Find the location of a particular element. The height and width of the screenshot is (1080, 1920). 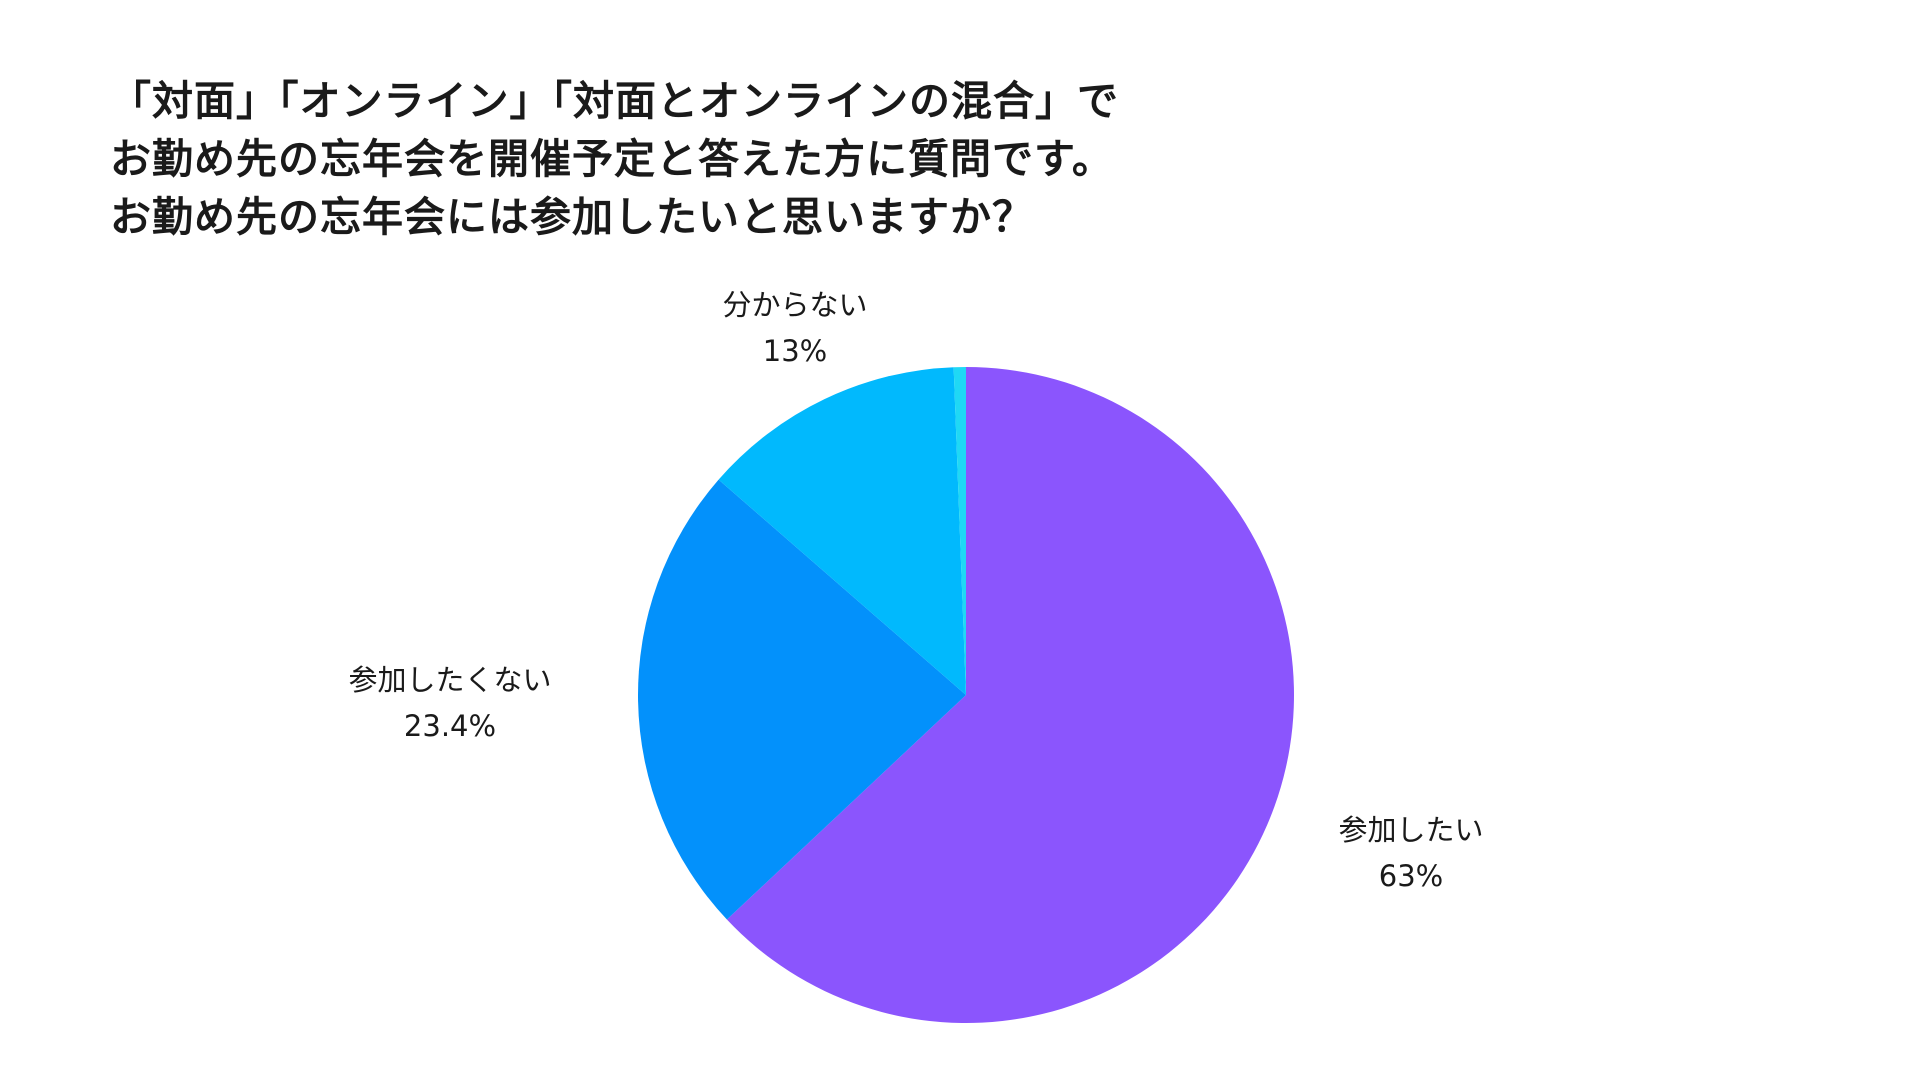

slice-label-1: 参加したい is located at coordinates (1410, 830).